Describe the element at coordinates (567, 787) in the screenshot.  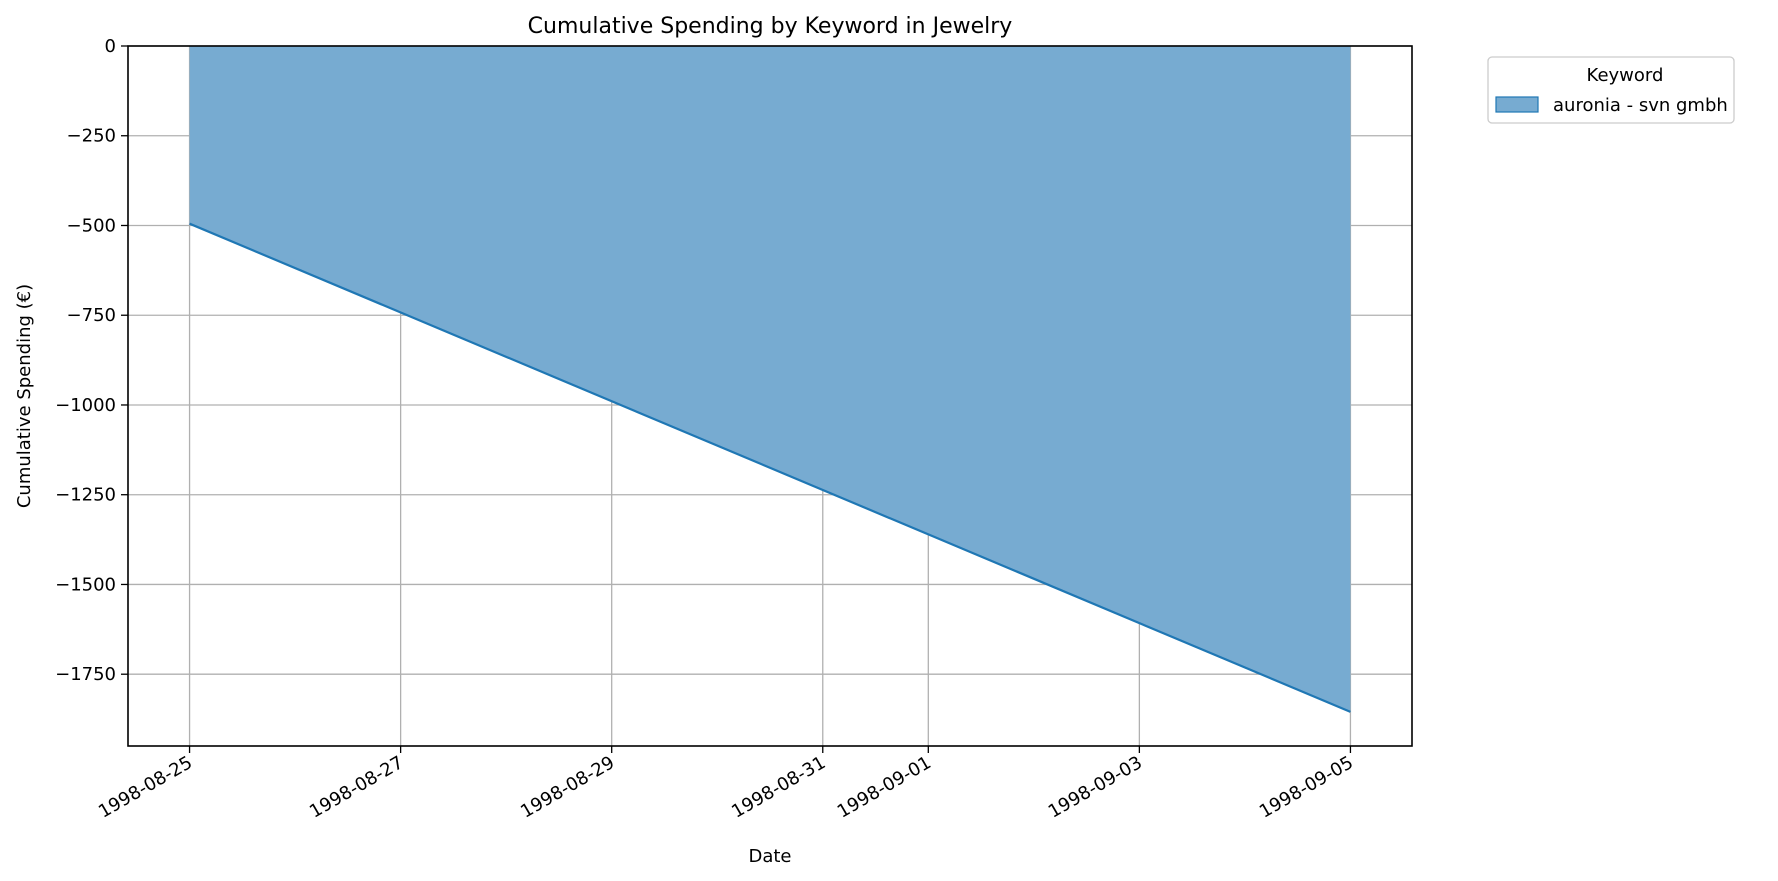
I see `x-tick-label: 1998-08-29` at that location.